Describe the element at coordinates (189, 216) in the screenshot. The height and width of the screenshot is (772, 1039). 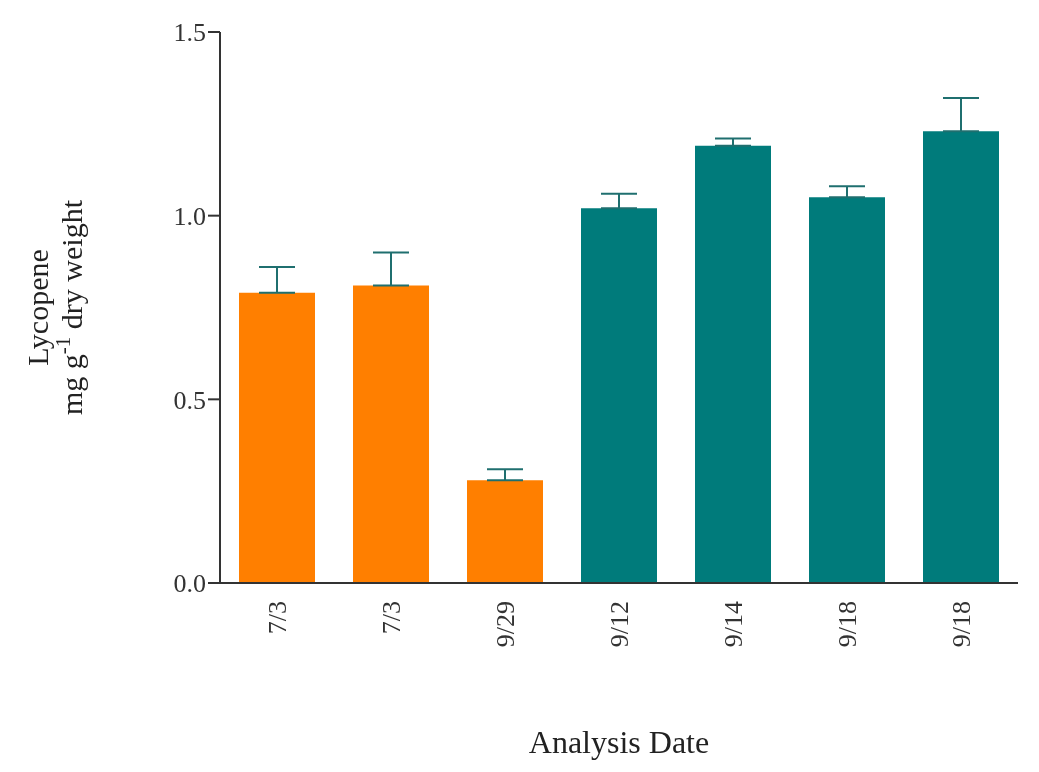
I see `y-tick-label: 1.0` at that location.